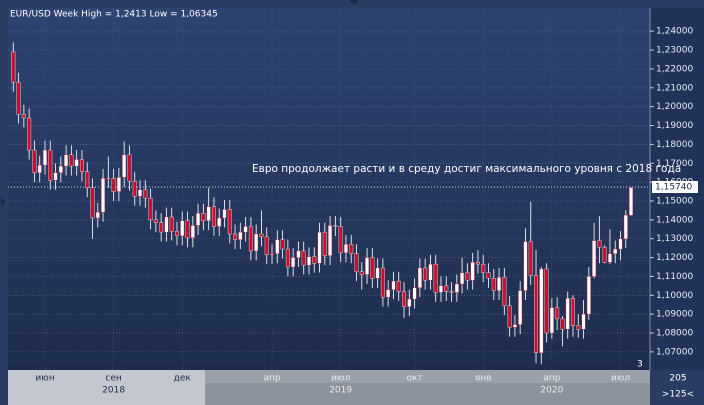 The height and width of the screenshot is (405, 704). I want to click on year-label: 2018, so click(113, 391).